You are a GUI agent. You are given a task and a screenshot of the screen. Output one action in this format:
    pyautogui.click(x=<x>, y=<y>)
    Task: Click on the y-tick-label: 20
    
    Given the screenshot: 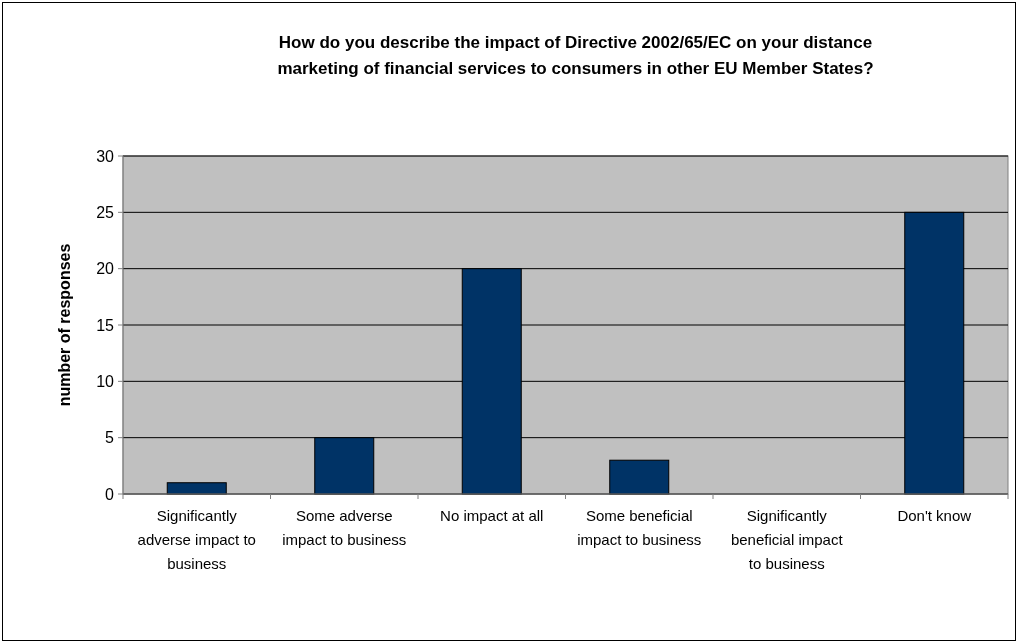 What is the action you would take?
    pyautogui.click(x=105, y=269)
    